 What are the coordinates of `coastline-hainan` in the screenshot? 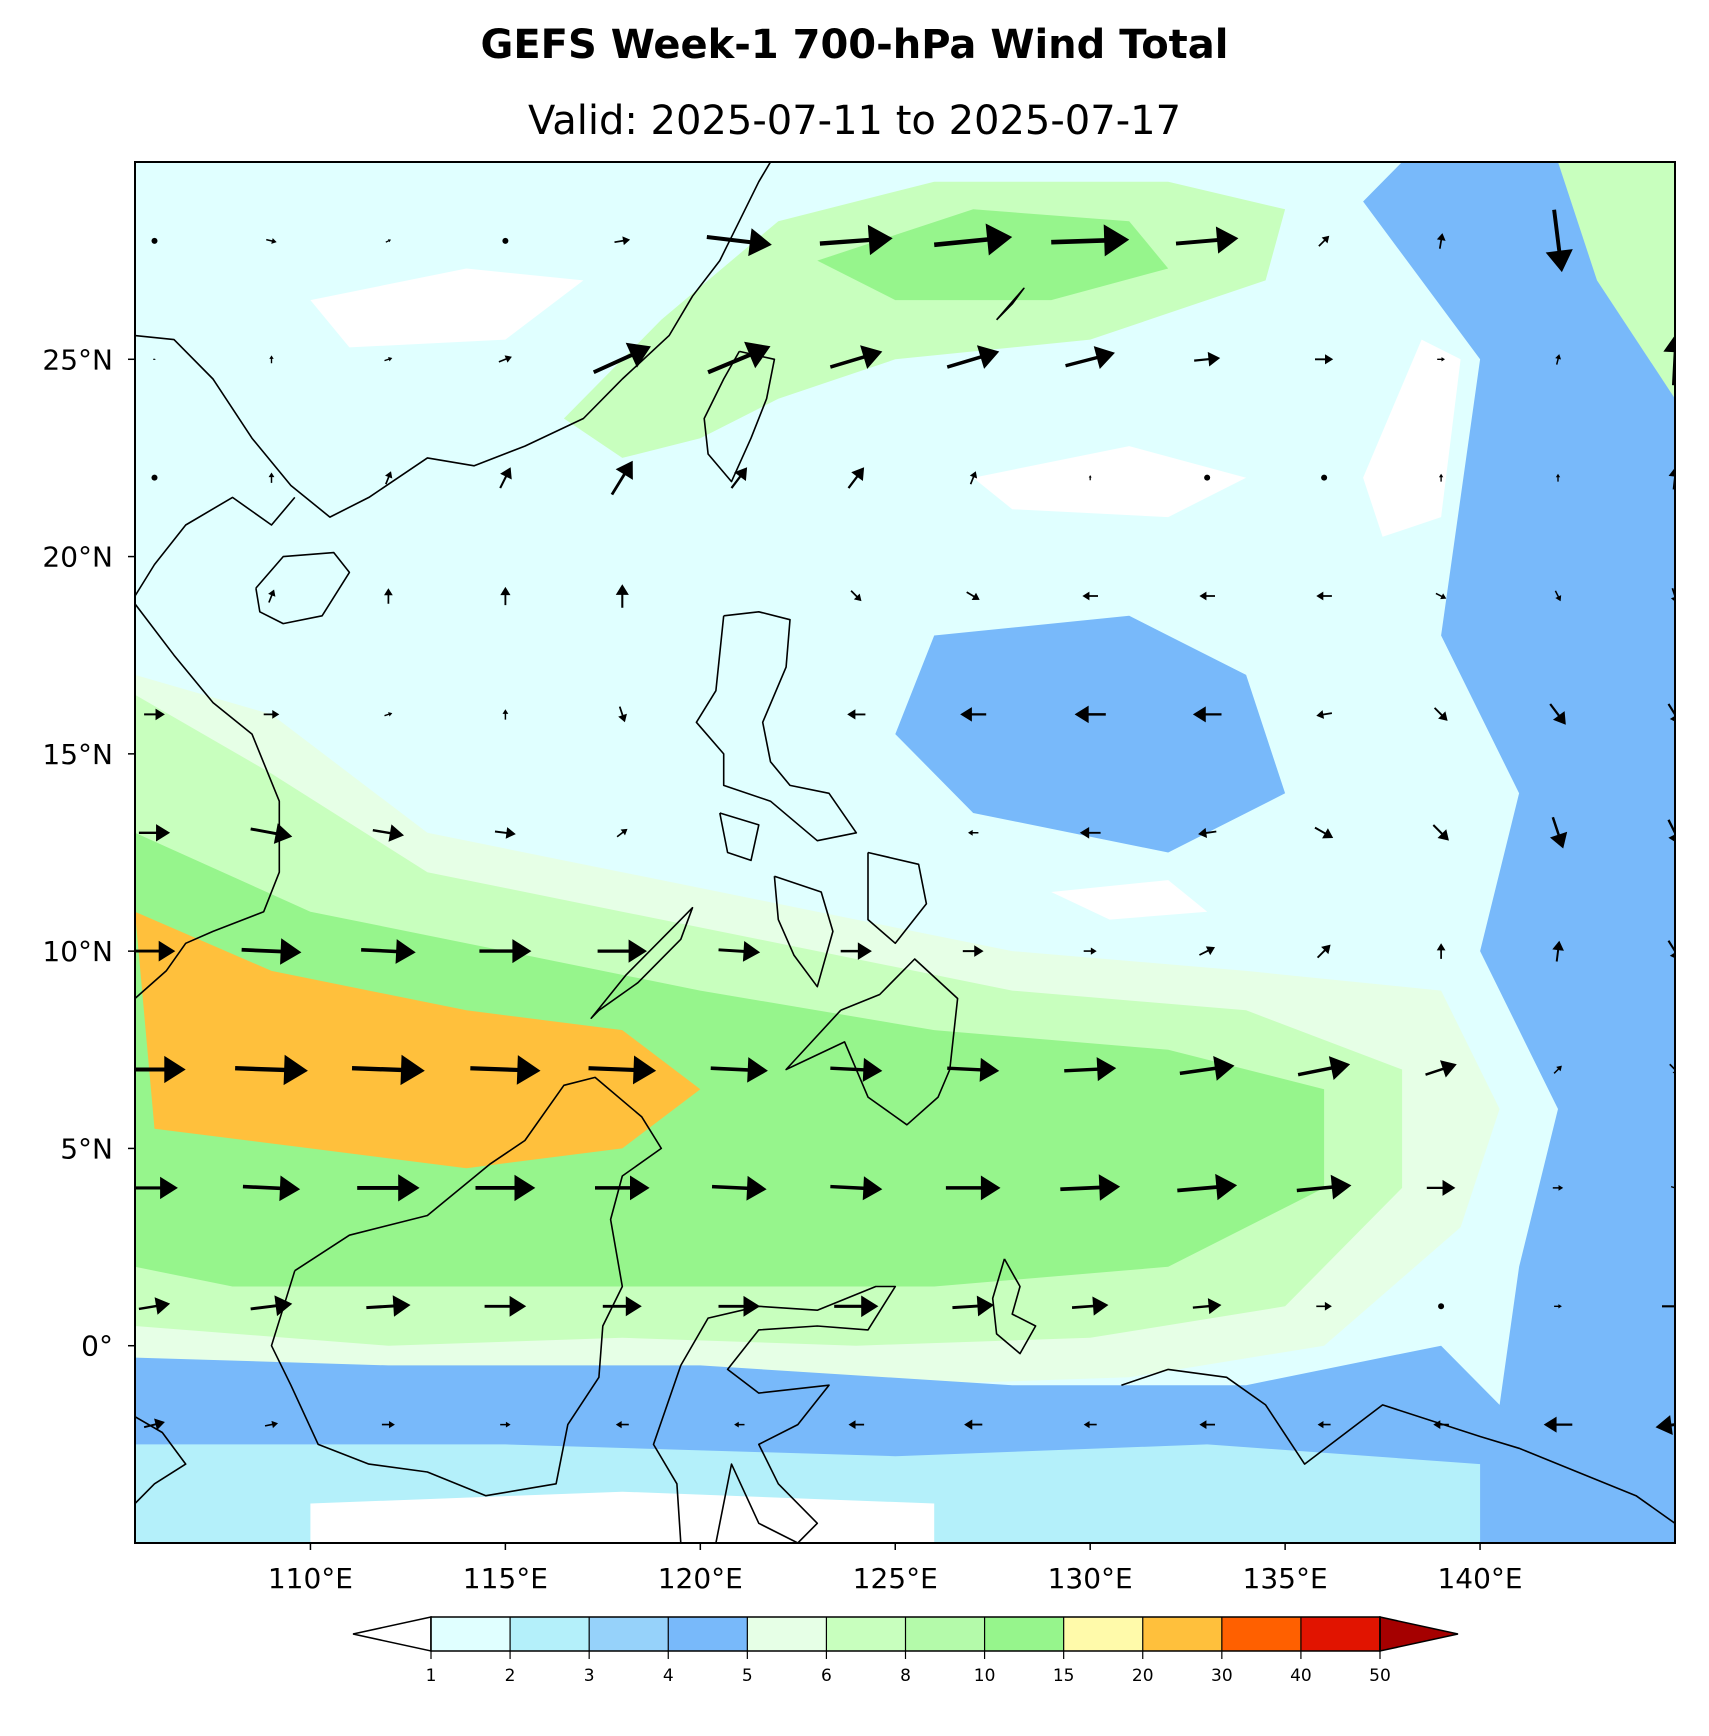 It's located at (303, 588).